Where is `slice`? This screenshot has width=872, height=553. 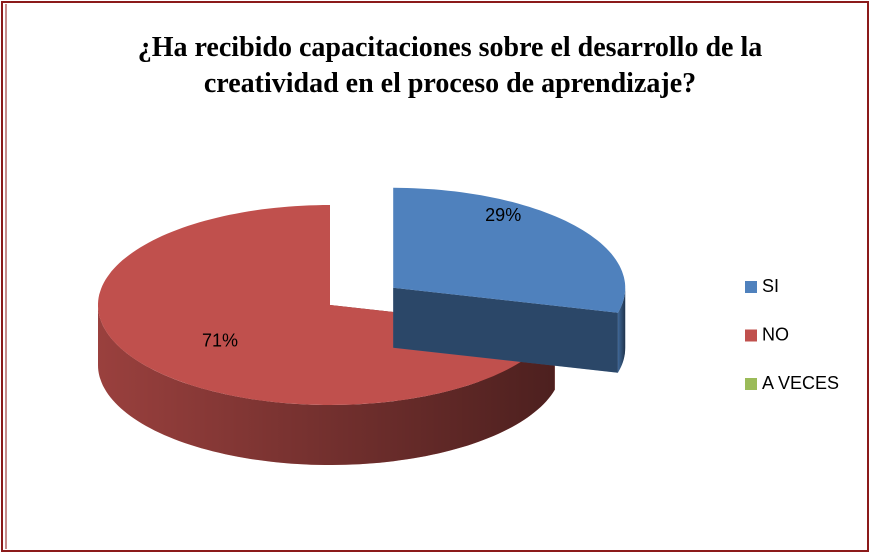
slice is located at coordinates (509, 250).